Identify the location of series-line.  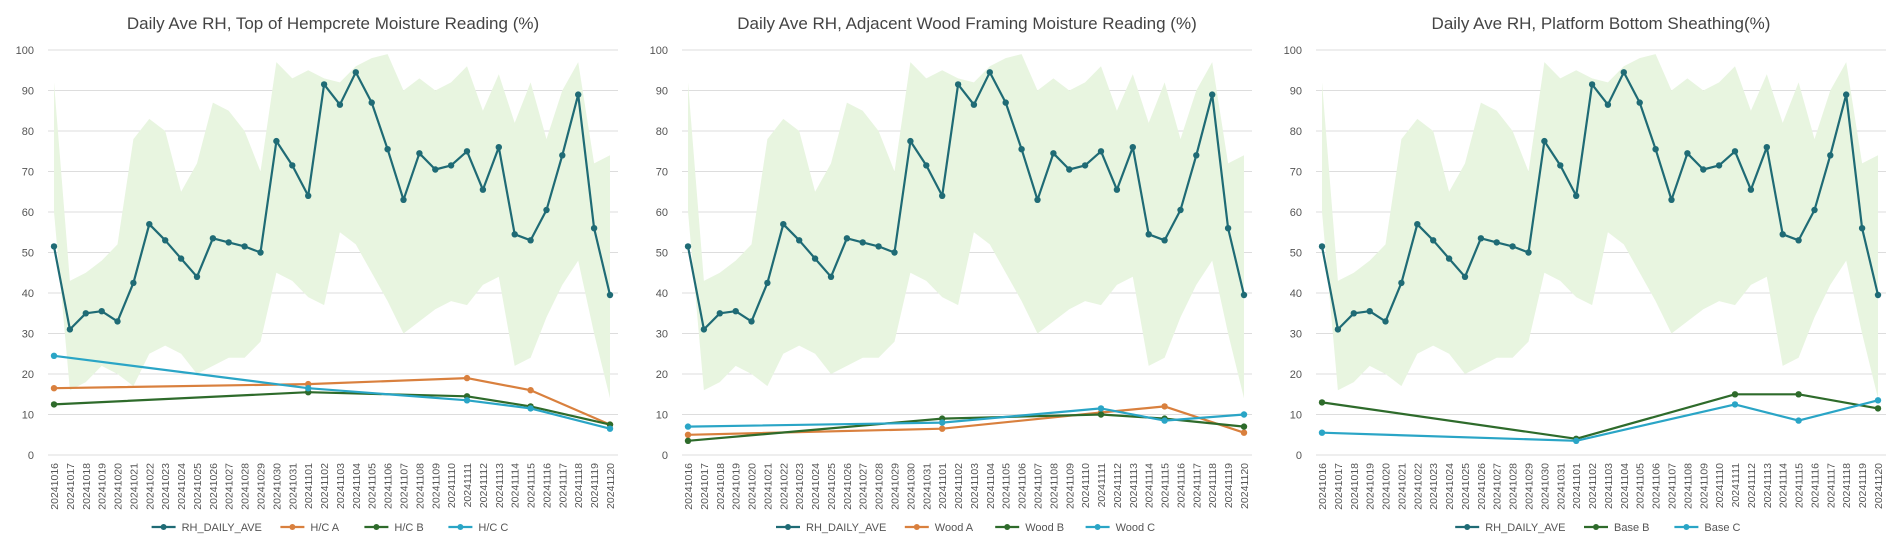
(1600, 416).